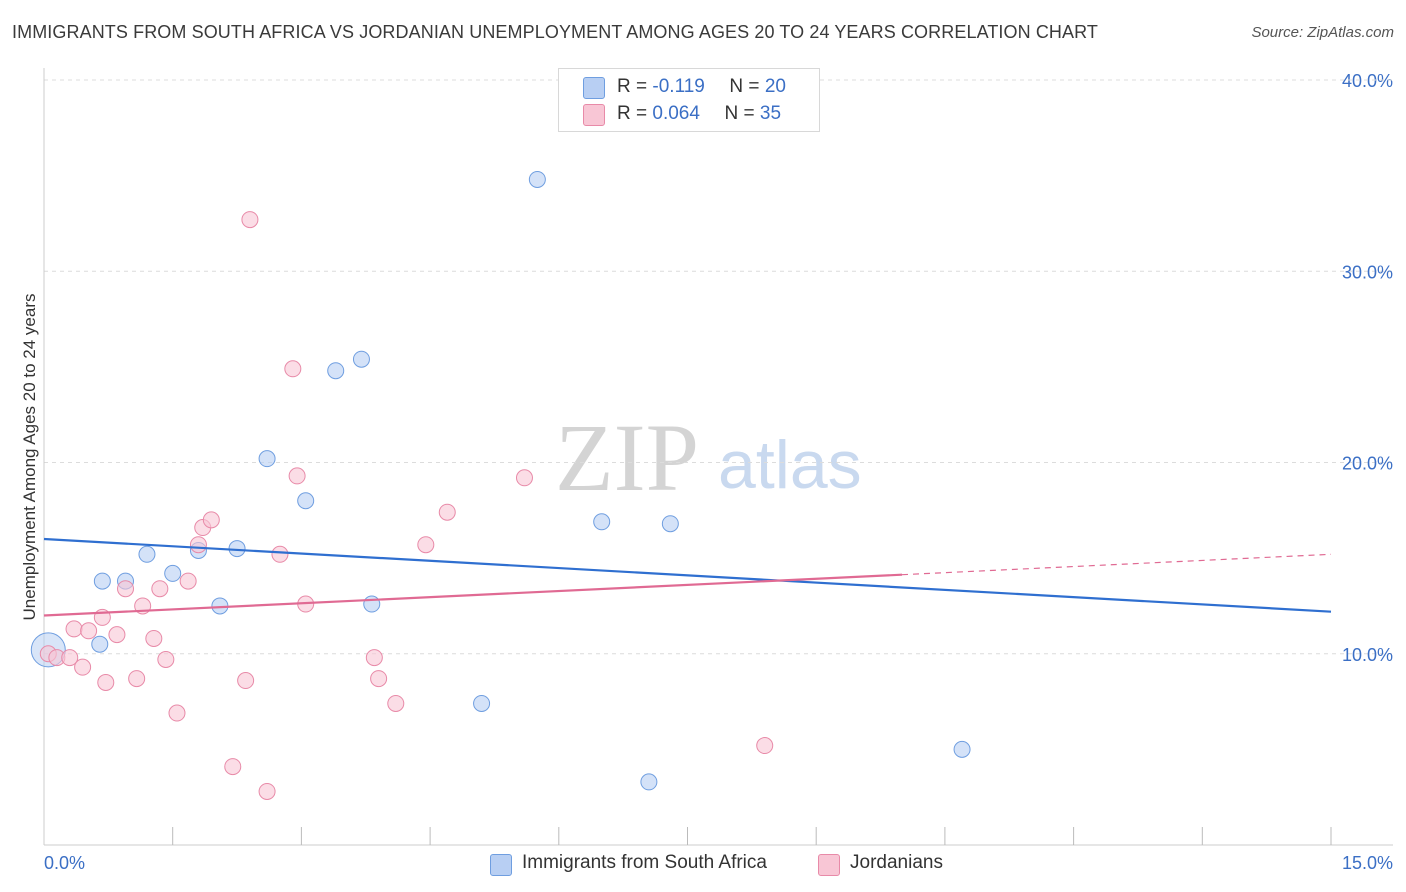 This screenshot has width=1406, height=892. What do you see at coordinates (1367, 272) in the screenshot?
I see `y-tick-label: 30.0%` at bounding box center [1367, 272].